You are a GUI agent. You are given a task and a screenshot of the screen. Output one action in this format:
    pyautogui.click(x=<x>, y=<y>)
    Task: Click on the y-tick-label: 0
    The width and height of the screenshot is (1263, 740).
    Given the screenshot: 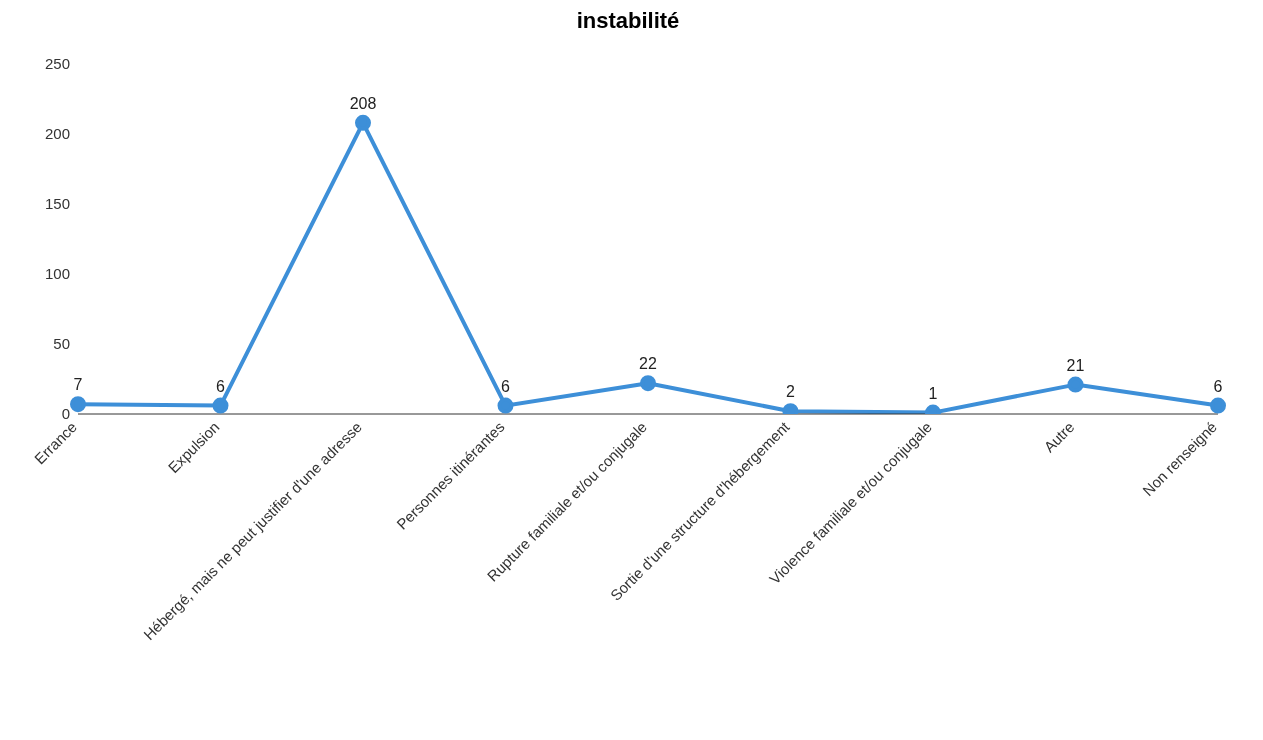 What is the action you would take?
    pyautogui.click(x=65, y=414)
    